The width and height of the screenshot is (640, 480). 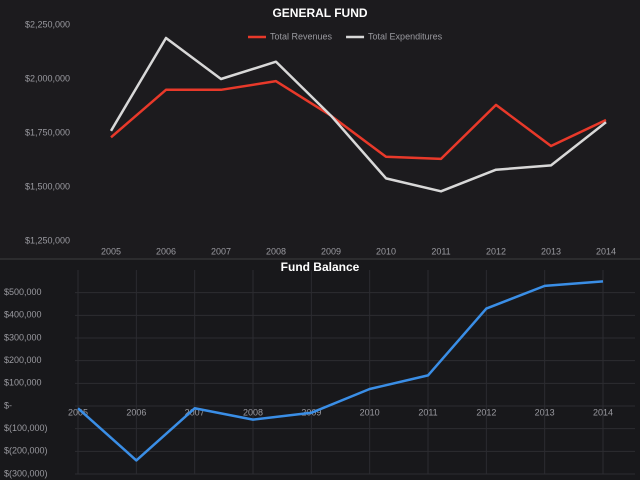 I want to click on y-tick-label: $400,000, so click(x=23, y=315).